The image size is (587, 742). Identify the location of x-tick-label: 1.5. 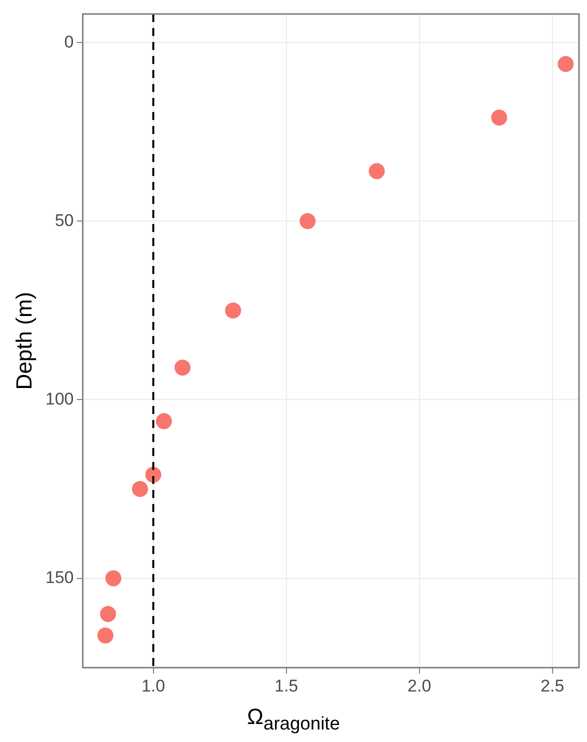
(286, 686).